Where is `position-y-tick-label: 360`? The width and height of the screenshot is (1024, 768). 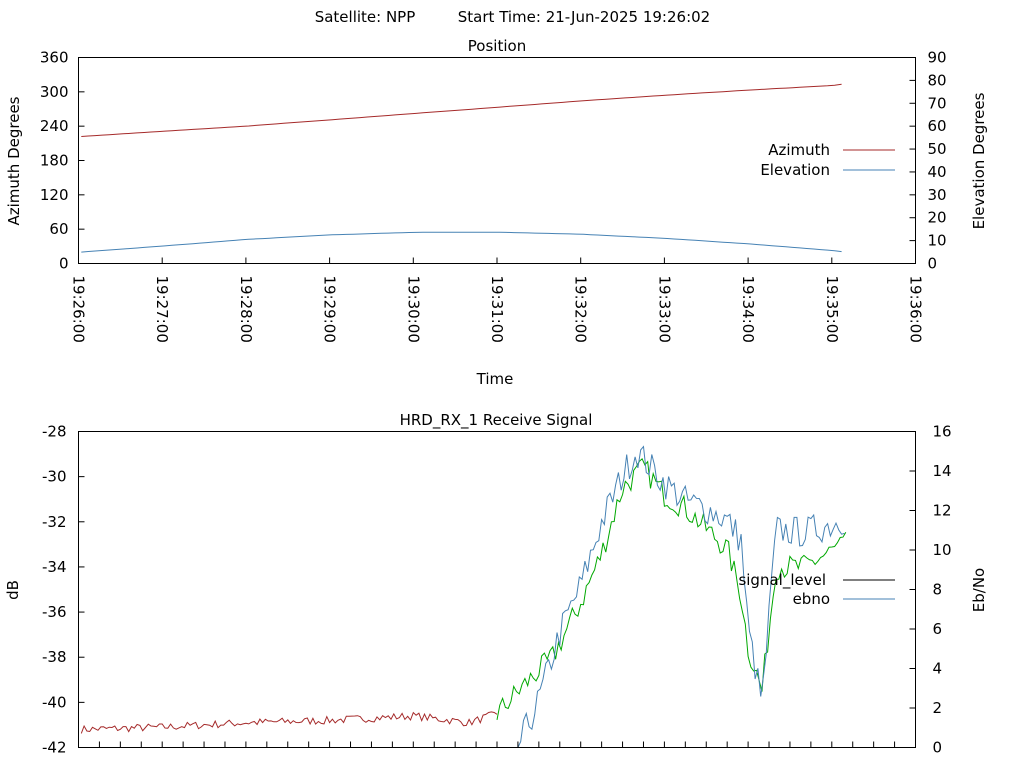 position-y-tick-label: 360 is located at coordinates (54, 58).